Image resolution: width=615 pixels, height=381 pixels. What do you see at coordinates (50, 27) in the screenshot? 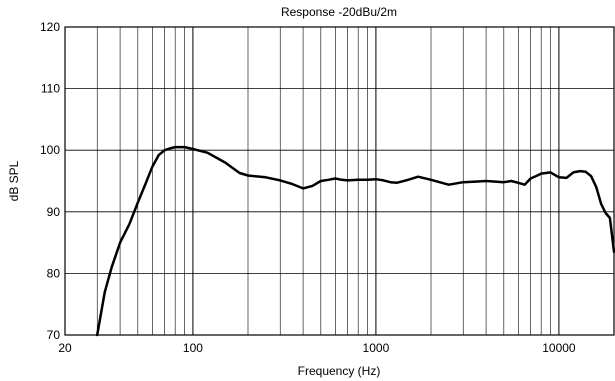
I see `y-tick-label: 120` at bounding box center [50, 27].